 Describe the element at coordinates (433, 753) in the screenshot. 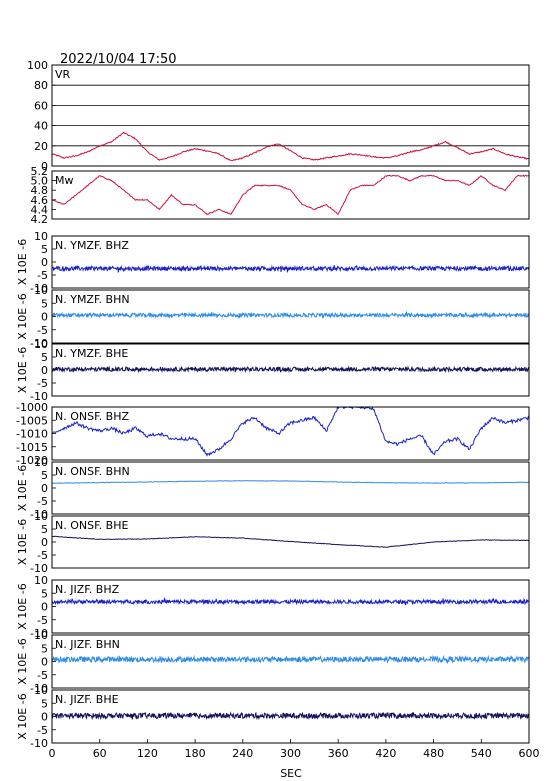

I see `x-tick-label: 480` at that location.